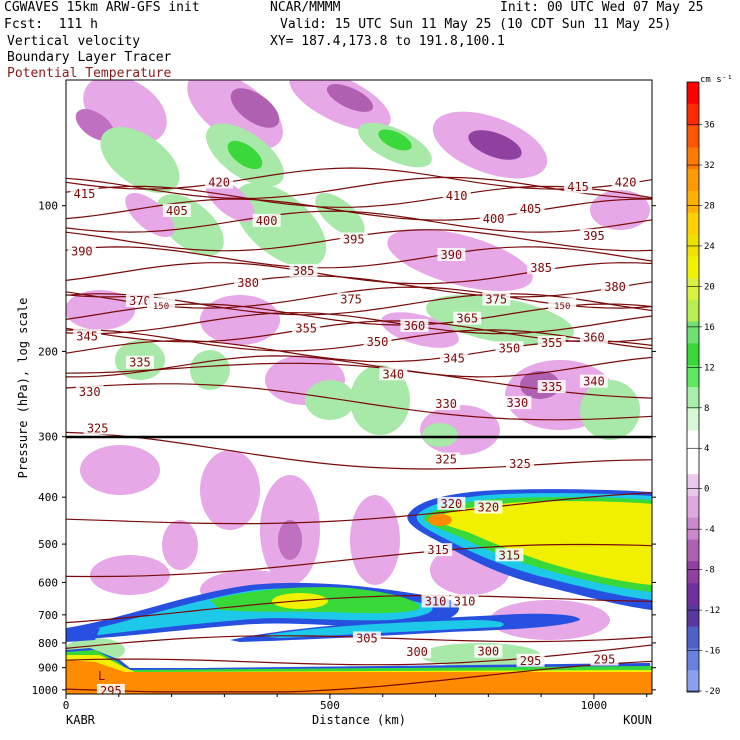 Image resolution: width=740 pixels, height=740 pixels. I want to click on init-time: Init: 00 UTC Wed 07 May 25, so click(602, 7).